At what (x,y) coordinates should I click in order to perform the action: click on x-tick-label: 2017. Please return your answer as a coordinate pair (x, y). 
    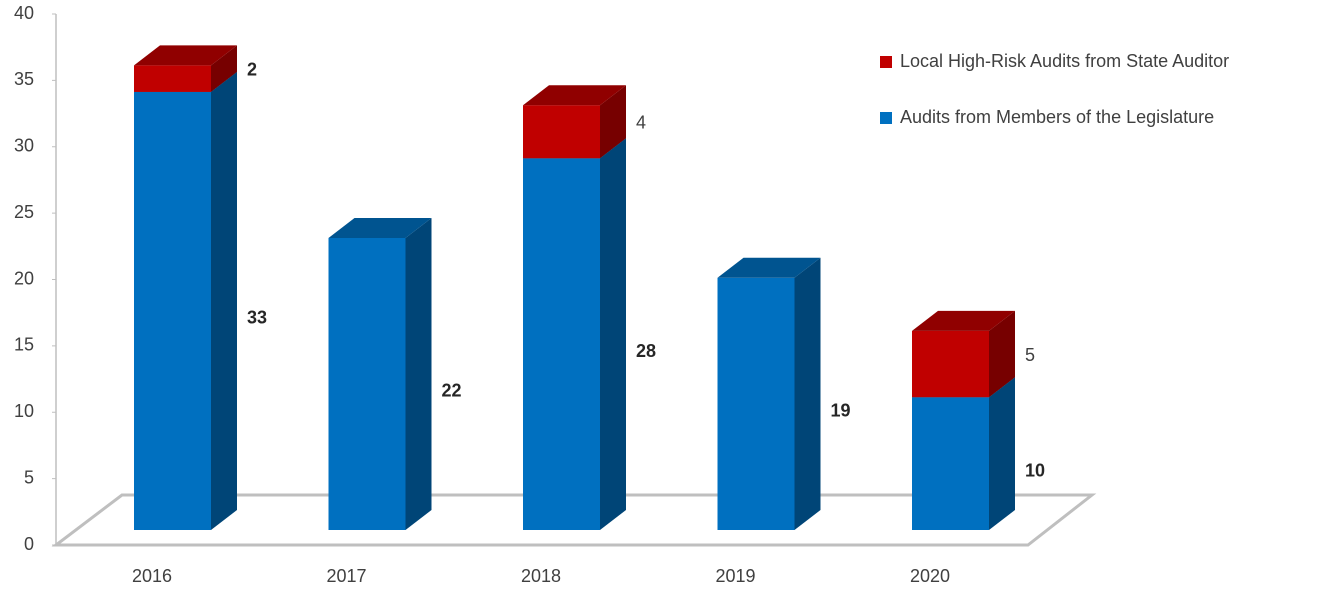
    Looking at the image, I should click on (346, 576).